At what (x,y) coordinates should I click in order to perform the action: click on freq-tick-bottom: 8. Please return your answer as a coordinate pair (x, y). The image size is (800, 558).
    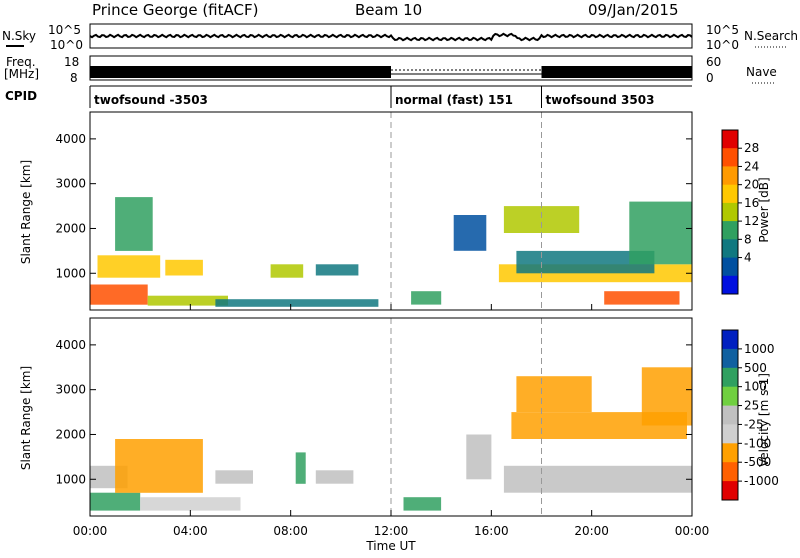
    Looking at the image, I should click on (74, 78).